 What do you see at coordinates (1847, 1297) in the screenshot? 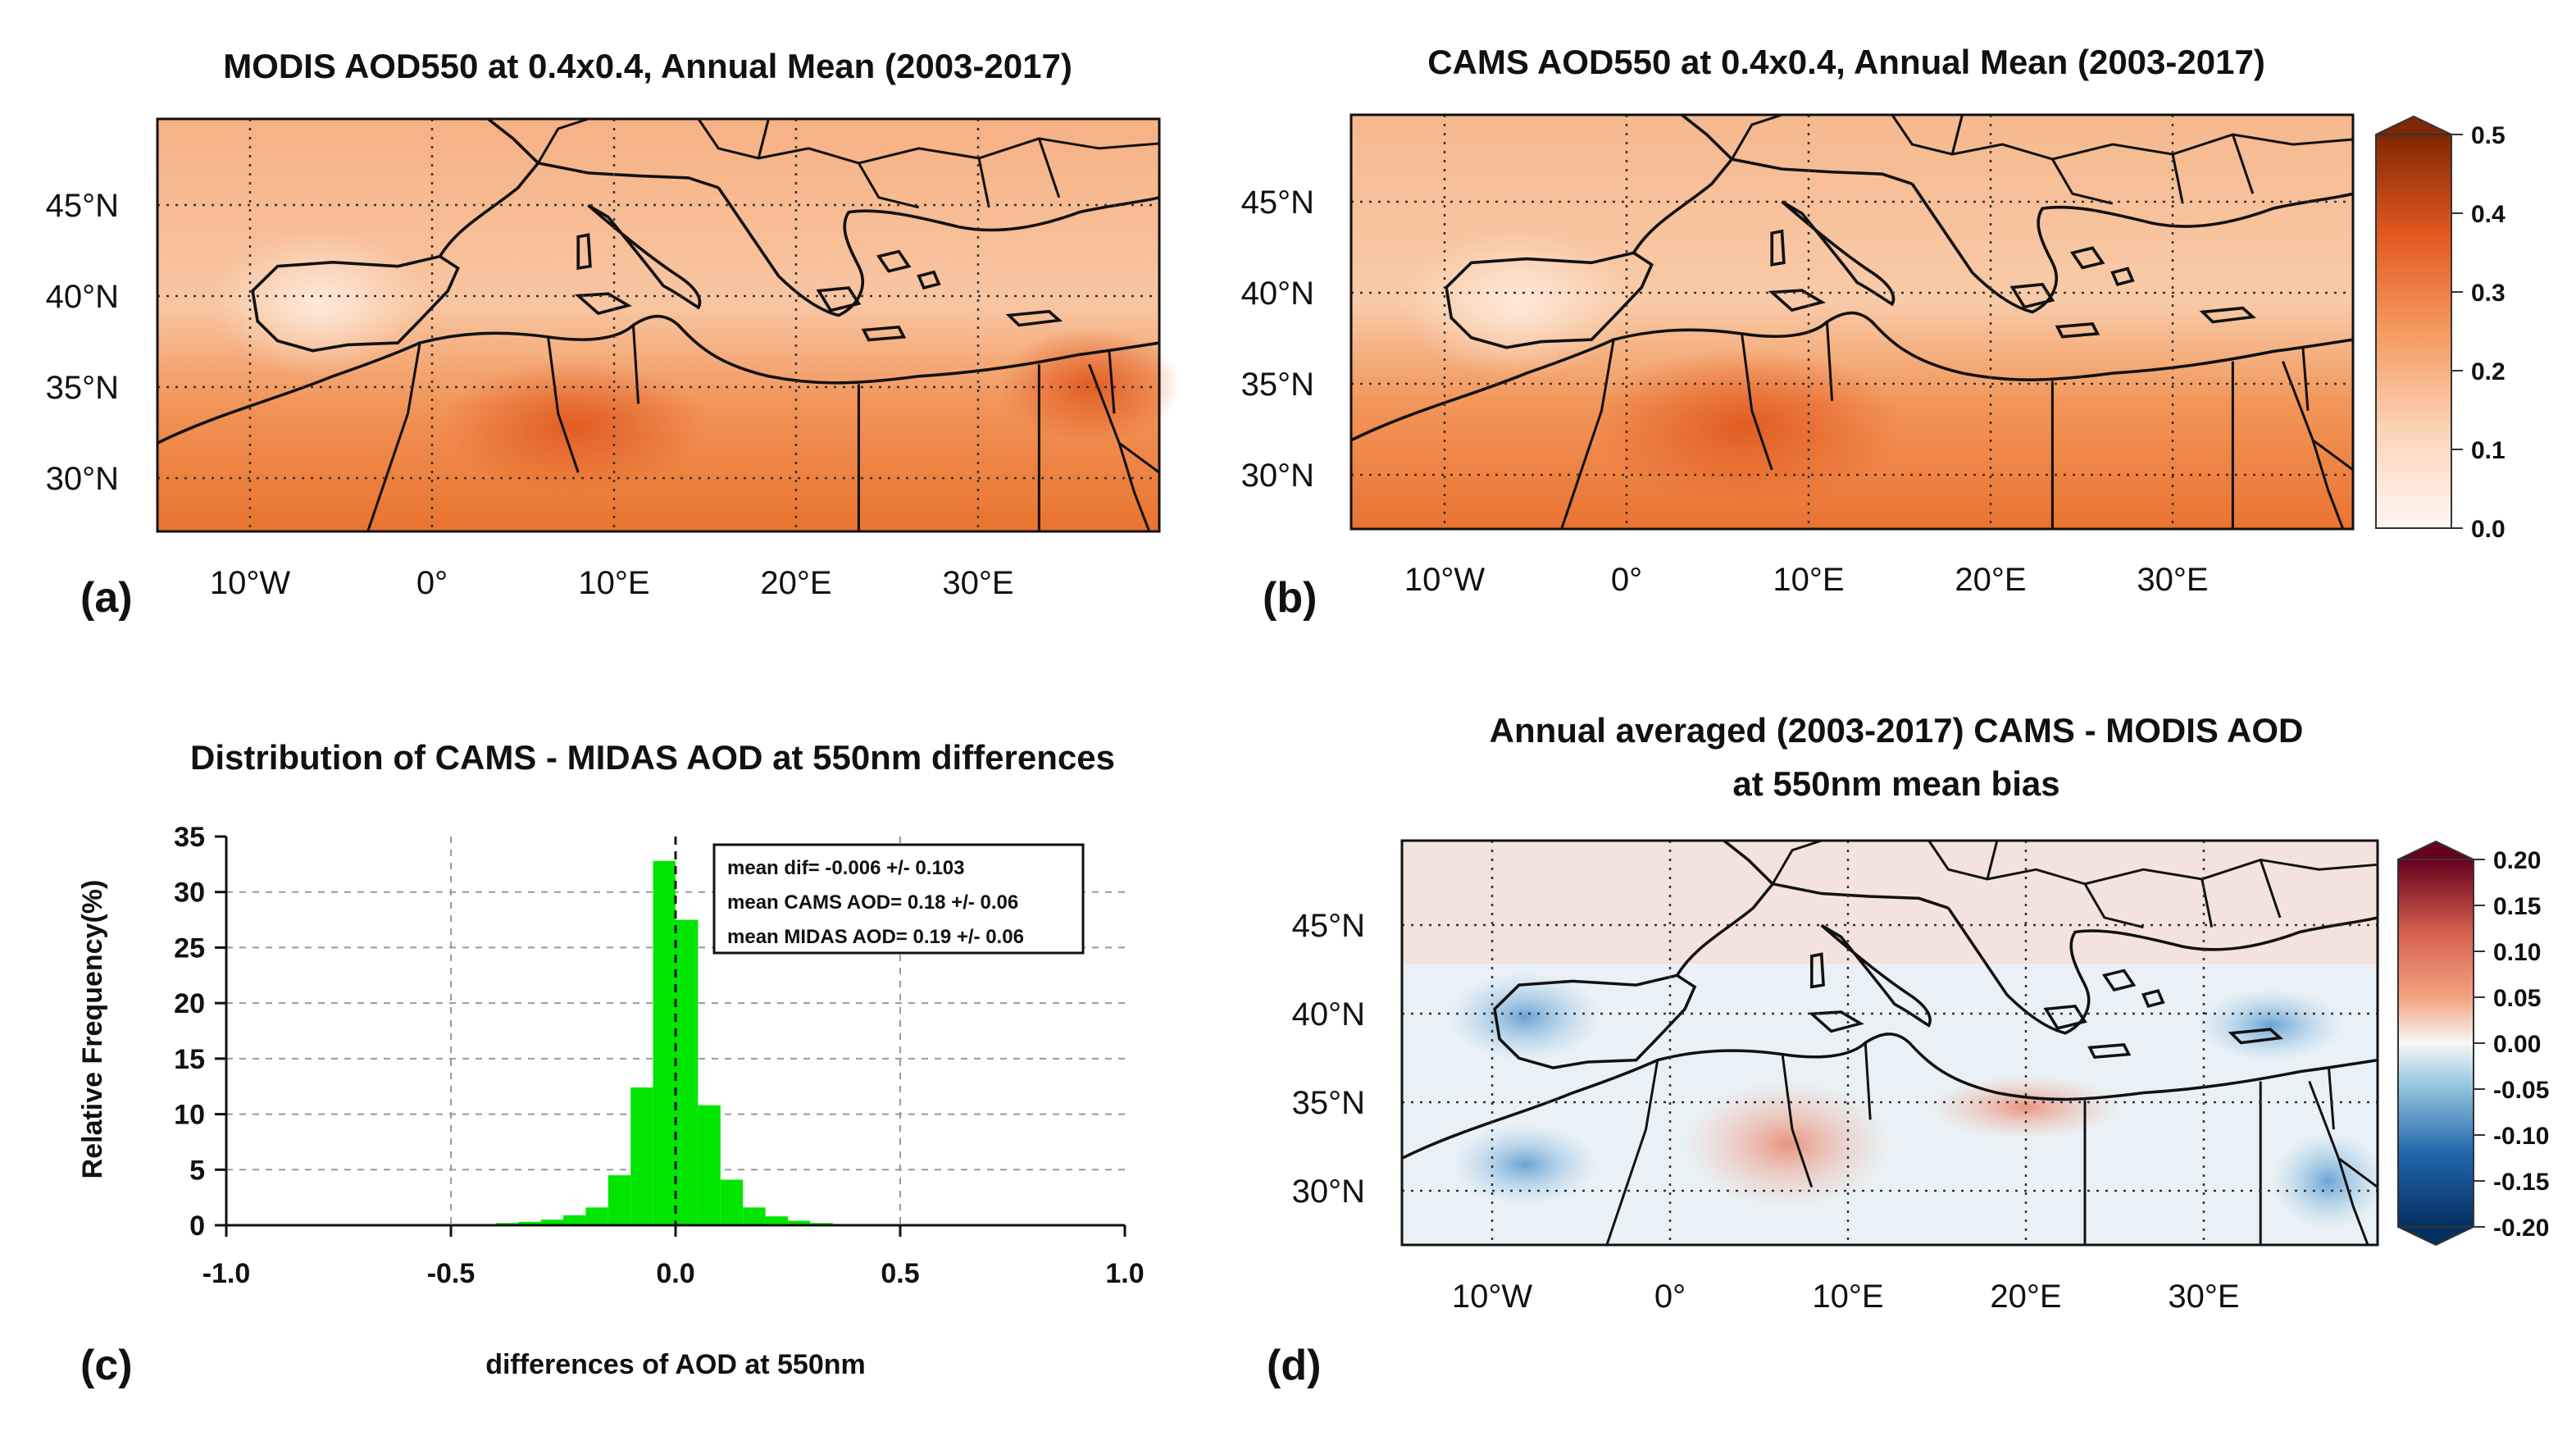
I see `map-d-lon-10e: 10°E` at bounding box center [1847, 1297].